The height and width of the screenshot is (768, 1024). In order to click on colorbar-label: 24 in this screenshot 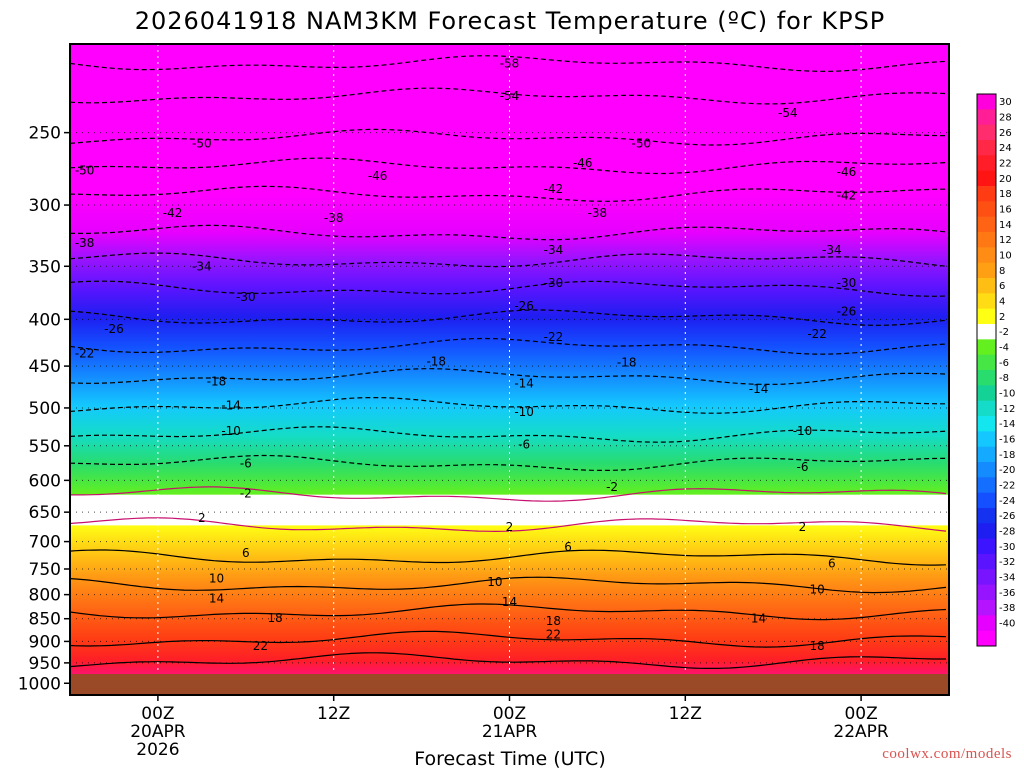, I will do `click(1005, 148)`.